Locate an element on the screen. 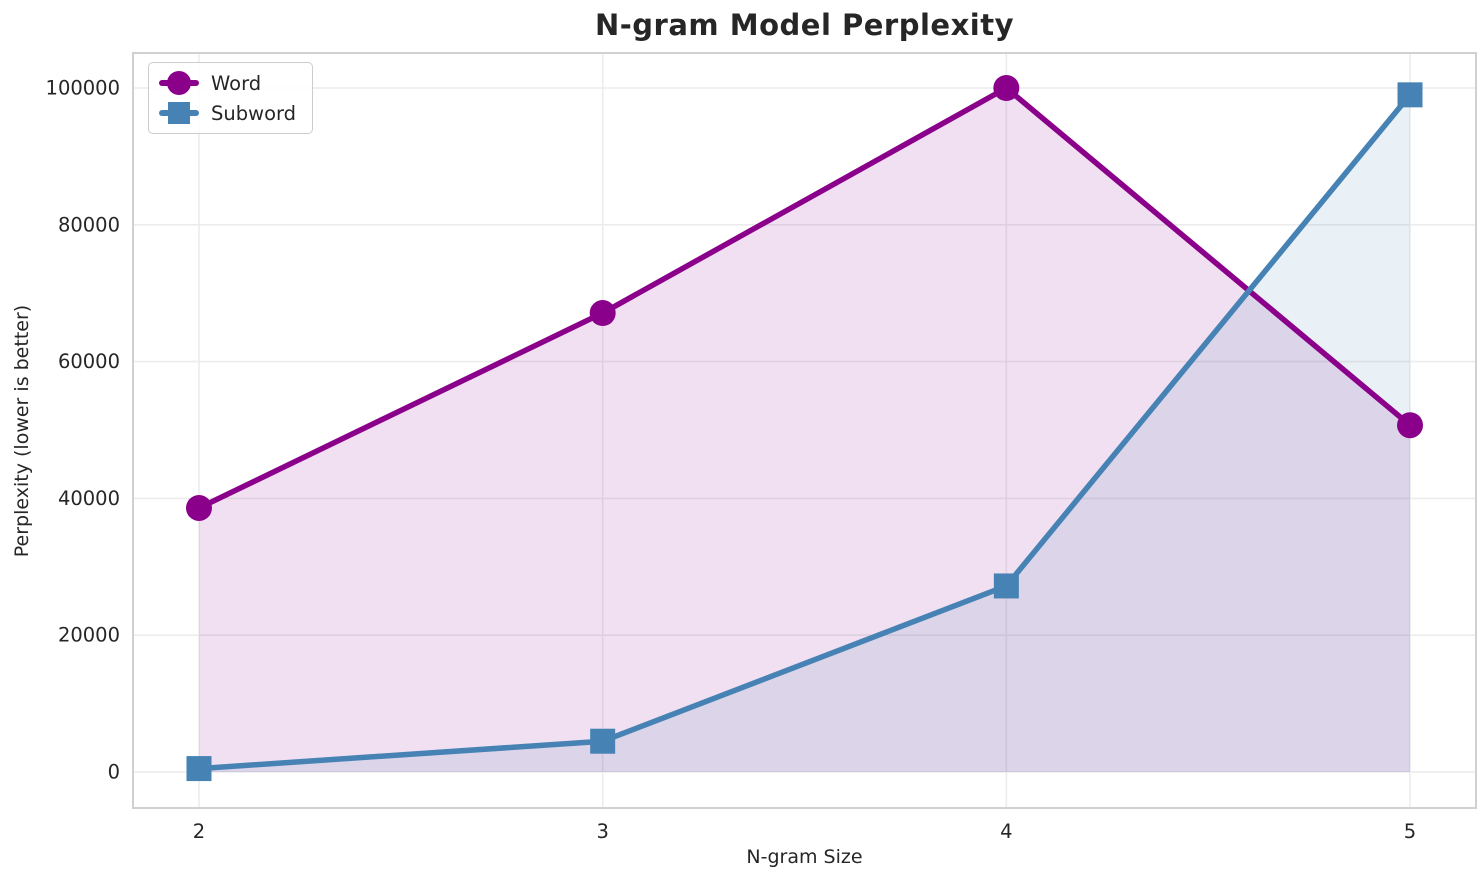  legend-label: Subword is located at coordinates (254, 113).